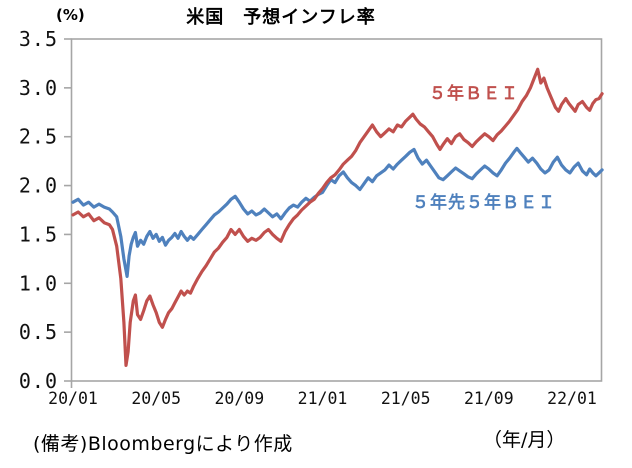 Image resolution: width=632 pixels, height=468 pixels. Describe the element at coordinates (281, 17) in the screenshot. I see `chart-title: 米国 予想インフレ率` at that location.